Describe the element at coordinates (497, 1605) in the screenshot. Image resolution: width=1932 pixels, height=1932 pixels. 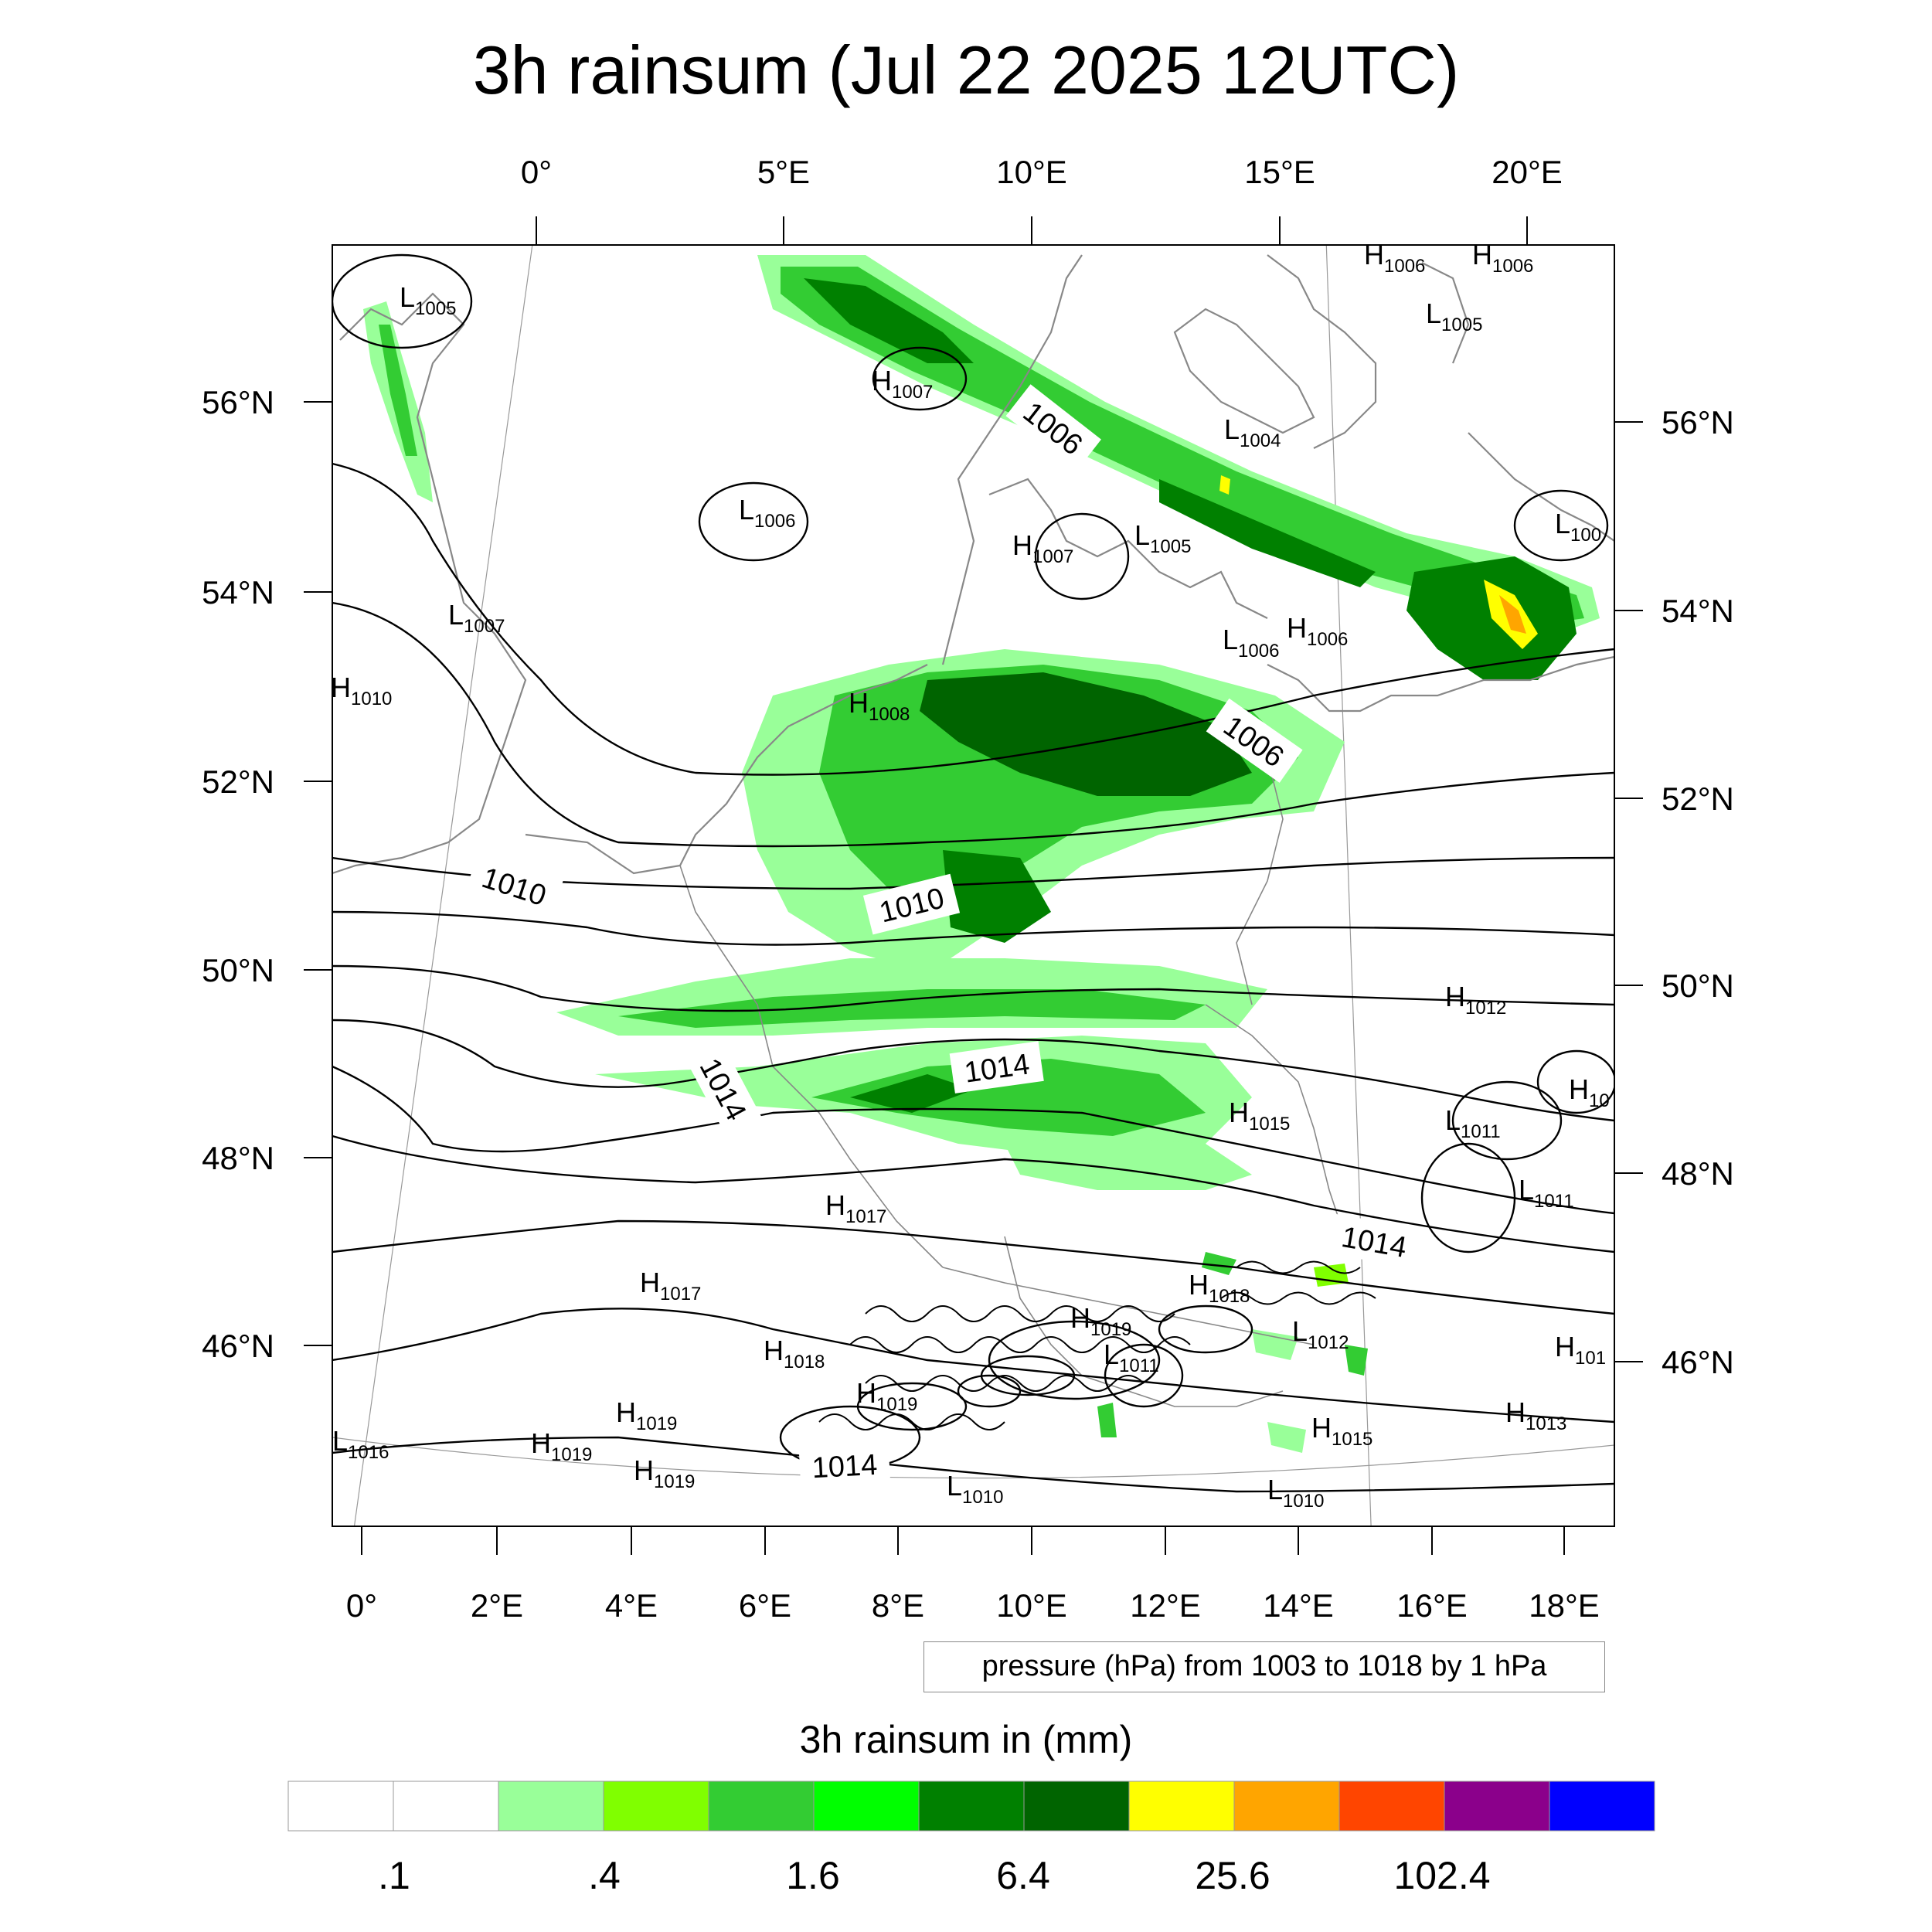
I see `bottom-lon-label: 2°E` at that location.